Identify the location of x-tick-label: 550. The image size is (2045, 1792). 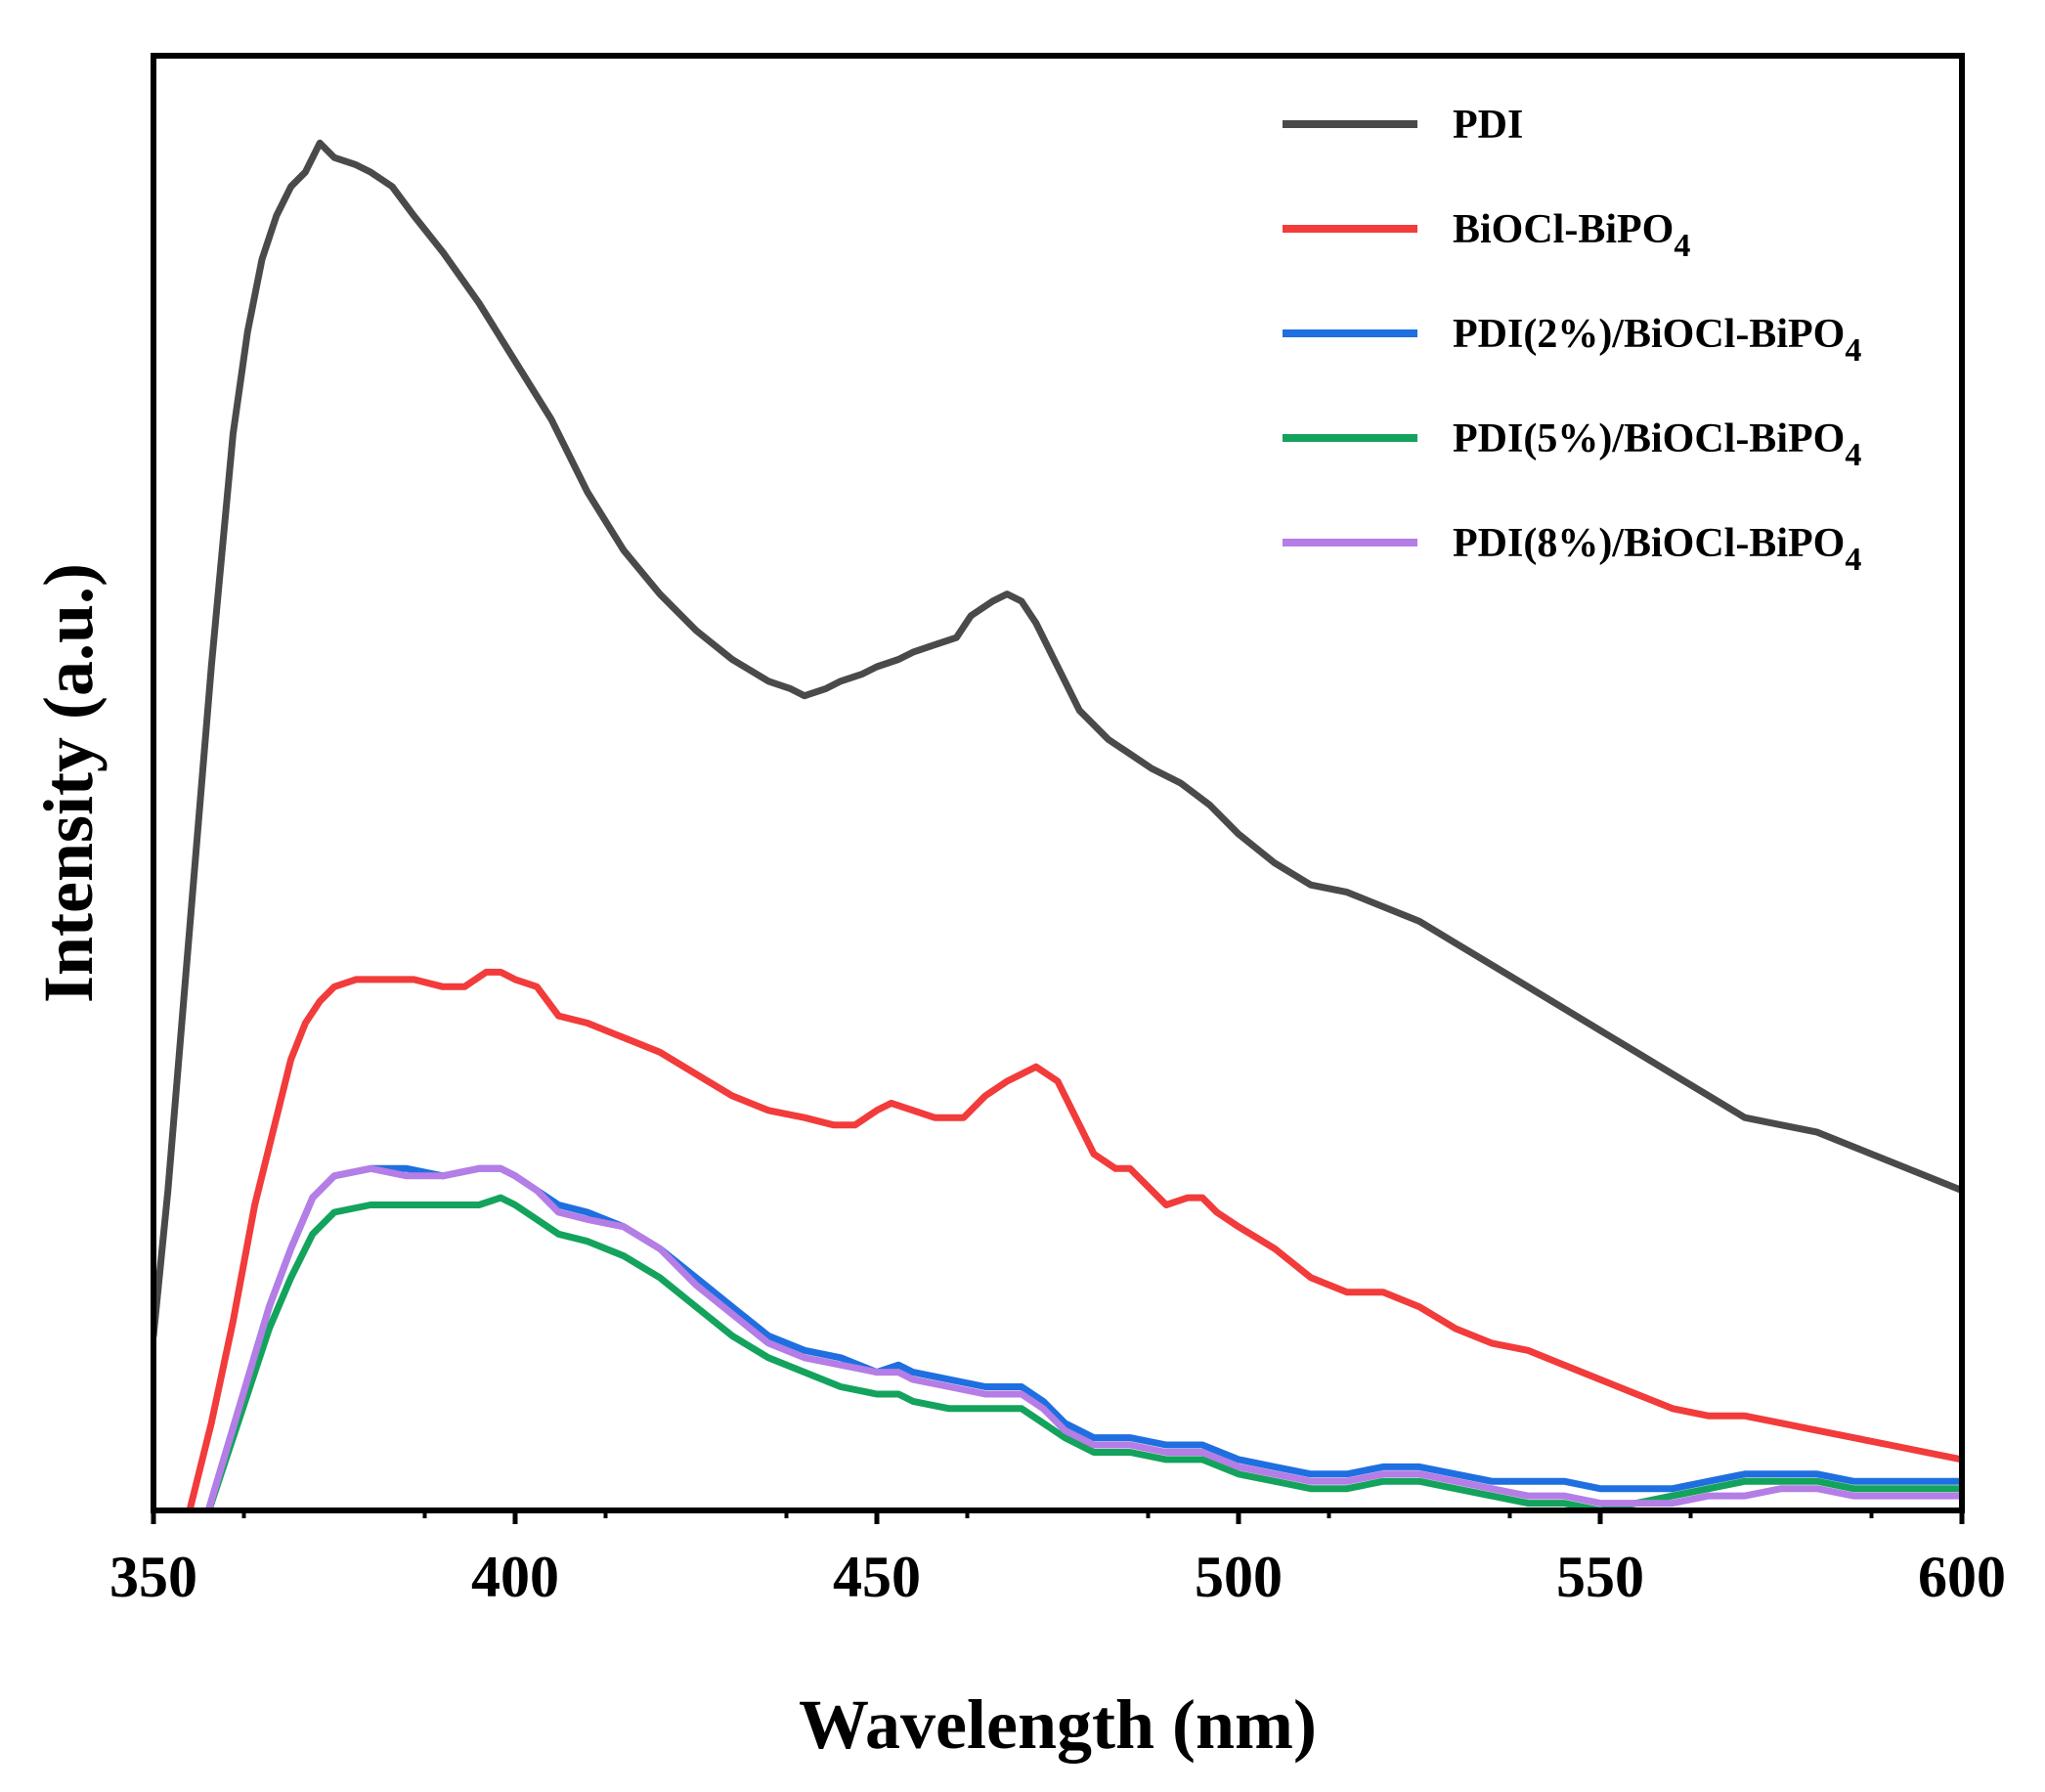
(1600, 1577).